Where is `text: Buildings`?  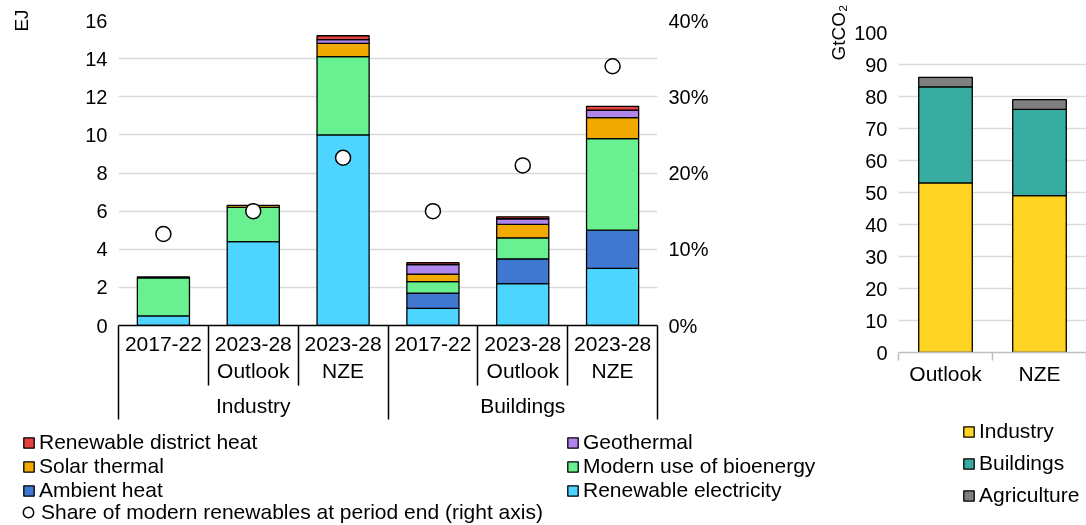 text: Buildings is located at coordinates (523, 405).